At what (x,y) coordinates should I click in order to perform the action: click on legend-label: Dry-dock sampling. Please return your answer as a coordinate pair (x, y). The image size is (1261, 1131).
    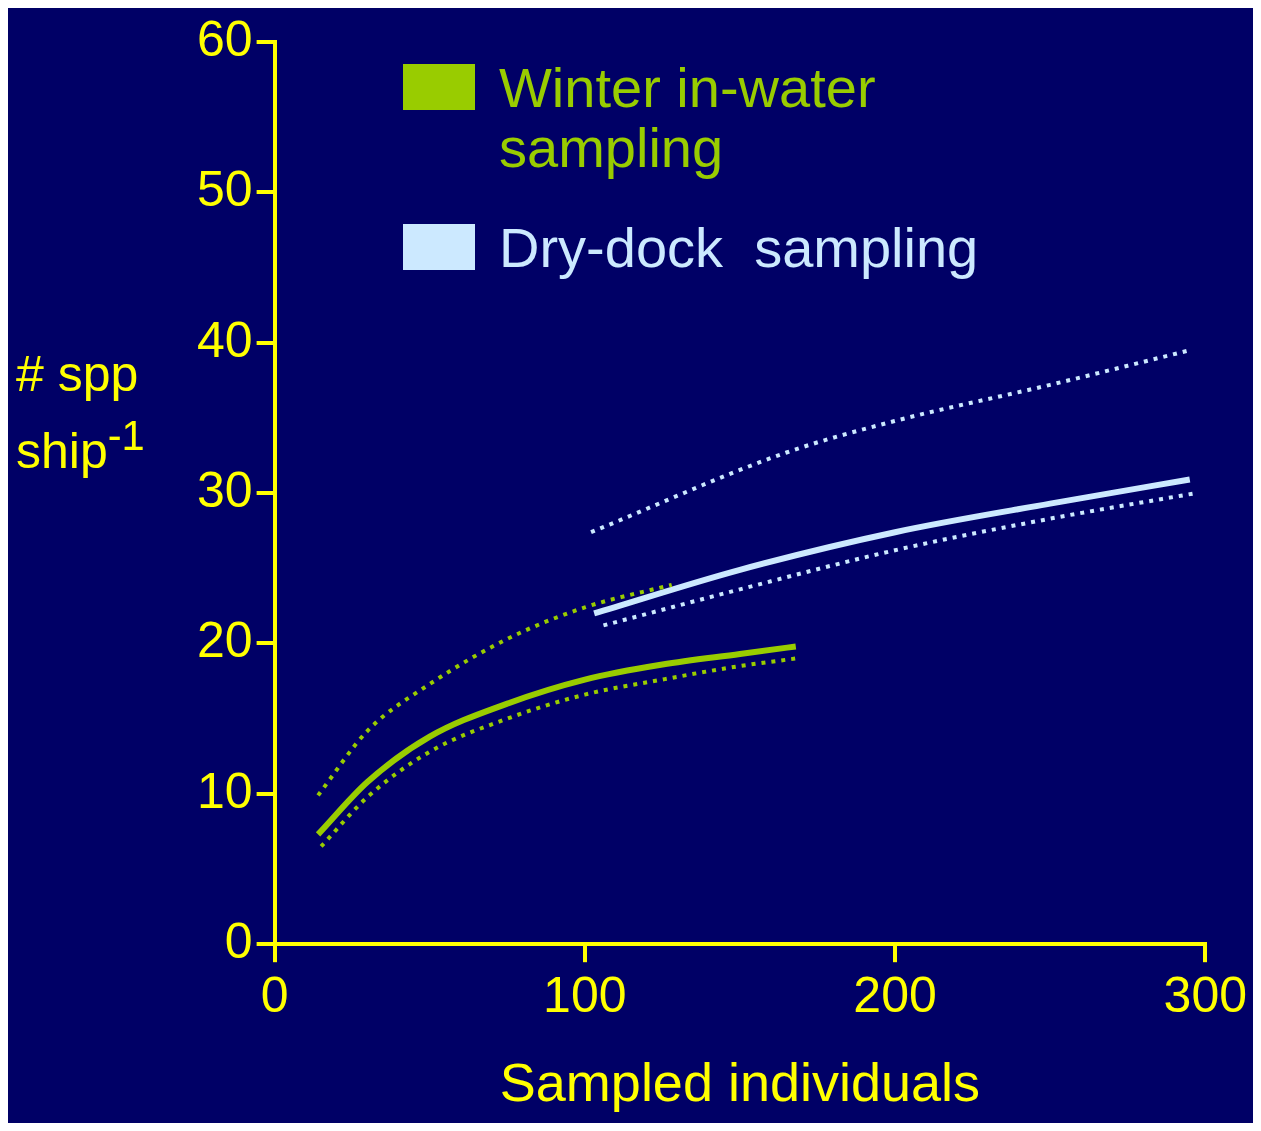
    Looking at the image, I should click on (739, 247).